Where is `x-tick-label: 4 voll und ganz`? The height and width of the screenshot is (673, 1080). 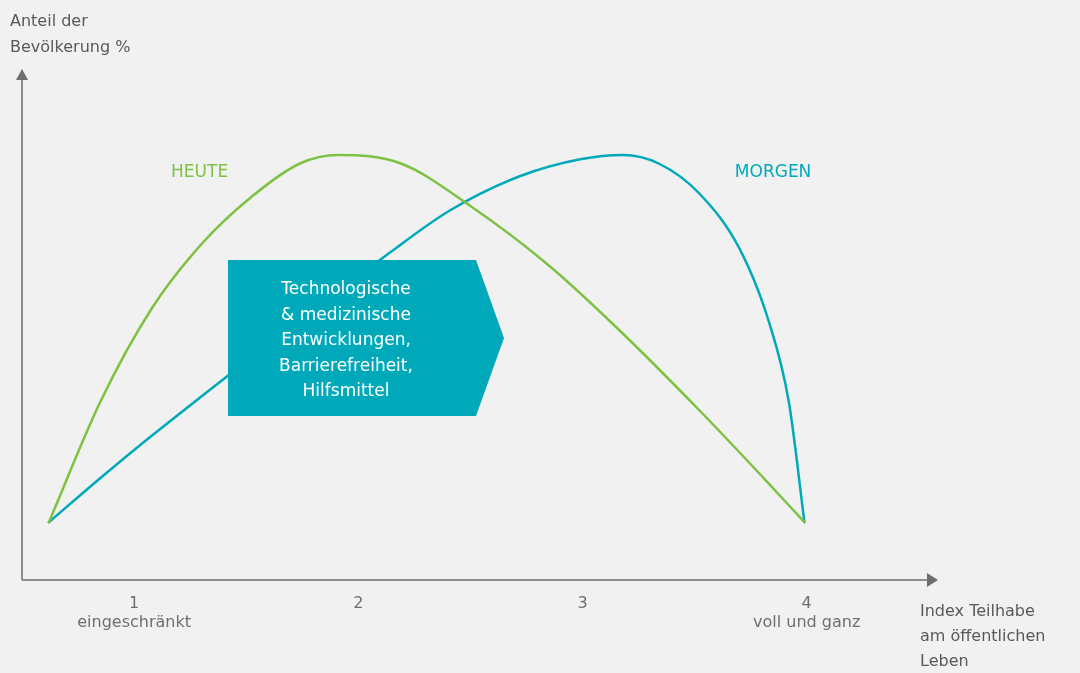 x-tick-label: 4 voll und ganz is located at coordinates (807, 611).